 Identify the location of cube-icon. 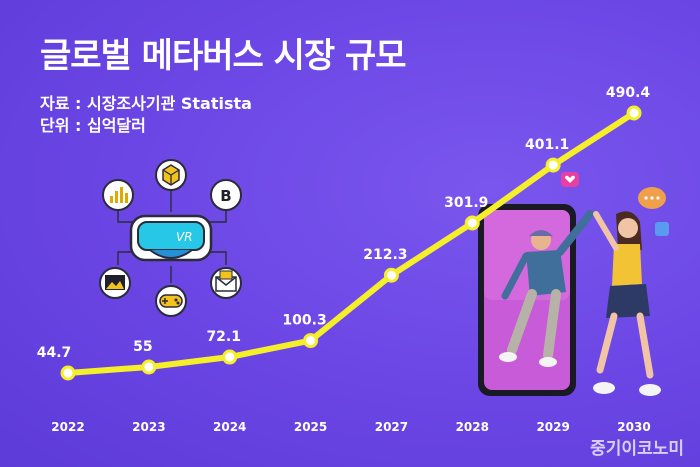
(171, 175).